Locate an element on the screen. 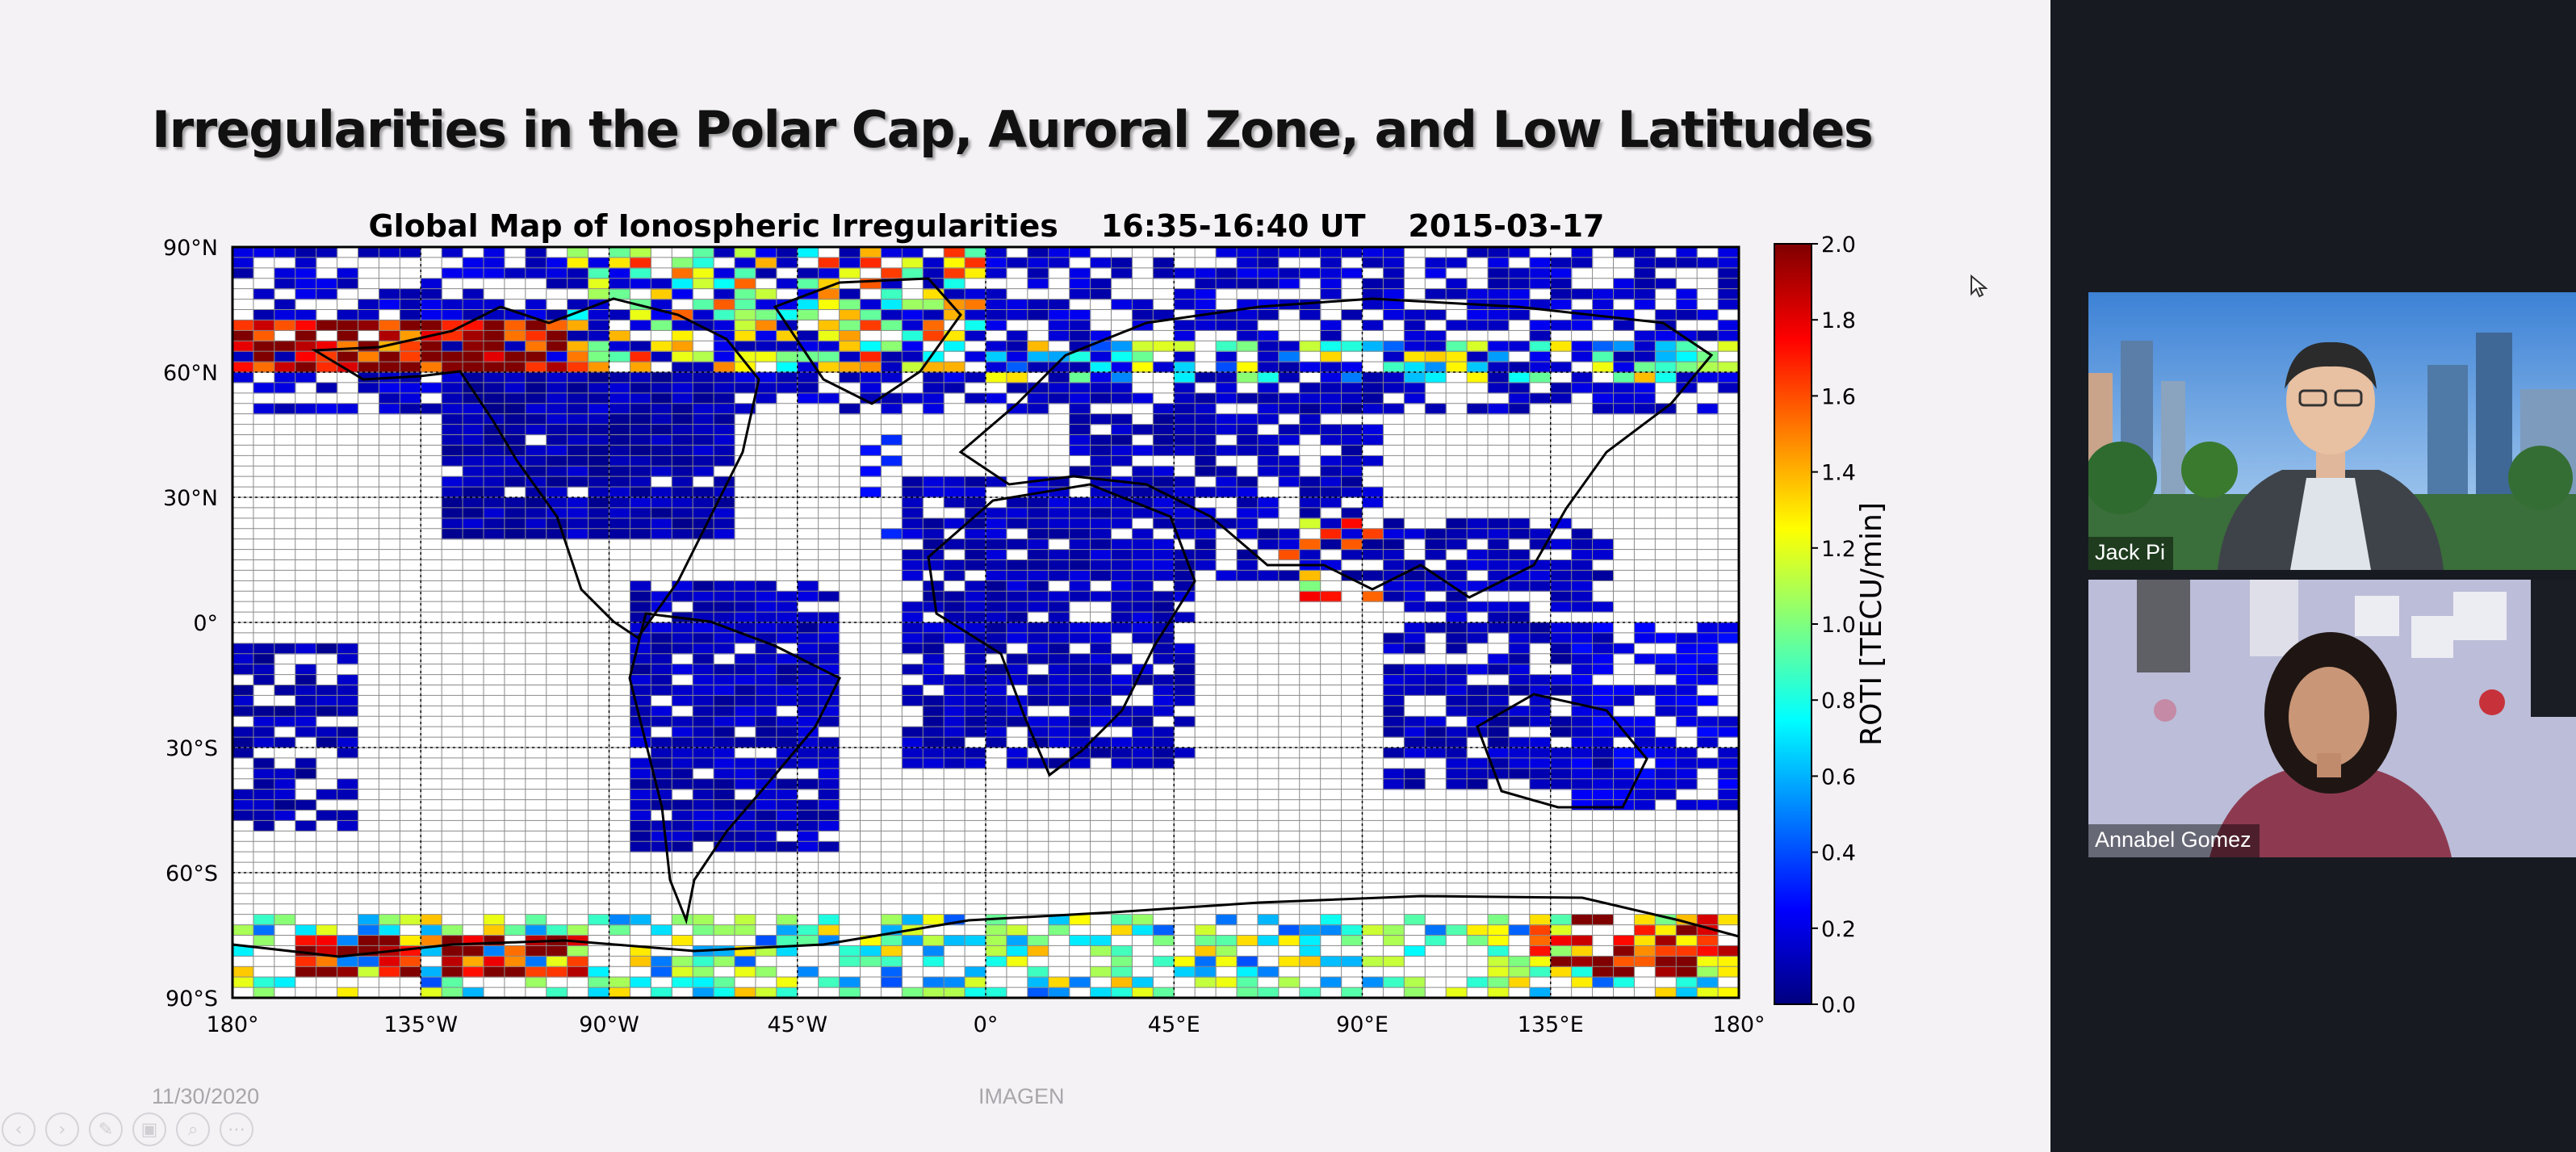 This screenshot has width=2576, height=1152. participant-tile-jack-pi: Jack Pi is located at coordinates (2332, 431).